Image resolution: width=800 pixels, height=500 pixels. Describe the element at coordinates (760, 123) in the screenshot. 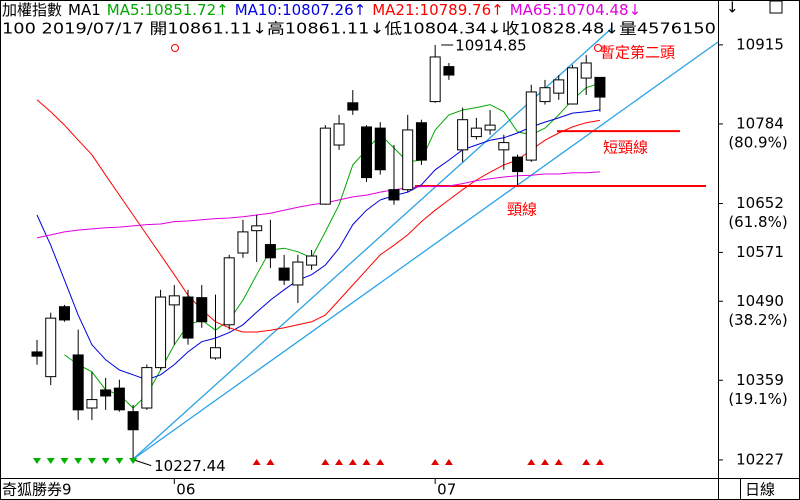

I see `y-tick-label: 10784` at that location.